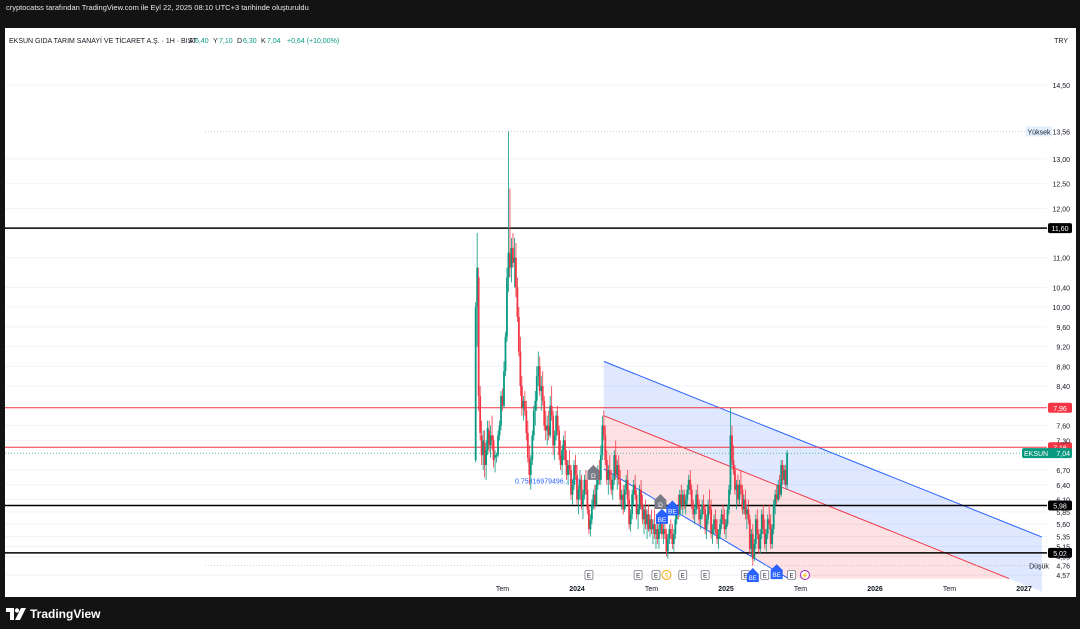 This screenshot has width=1080, height=629. Describe the element at coordinates (1063, 328) in the screenshot. I see `price-tick-label: 9,60` at that location.